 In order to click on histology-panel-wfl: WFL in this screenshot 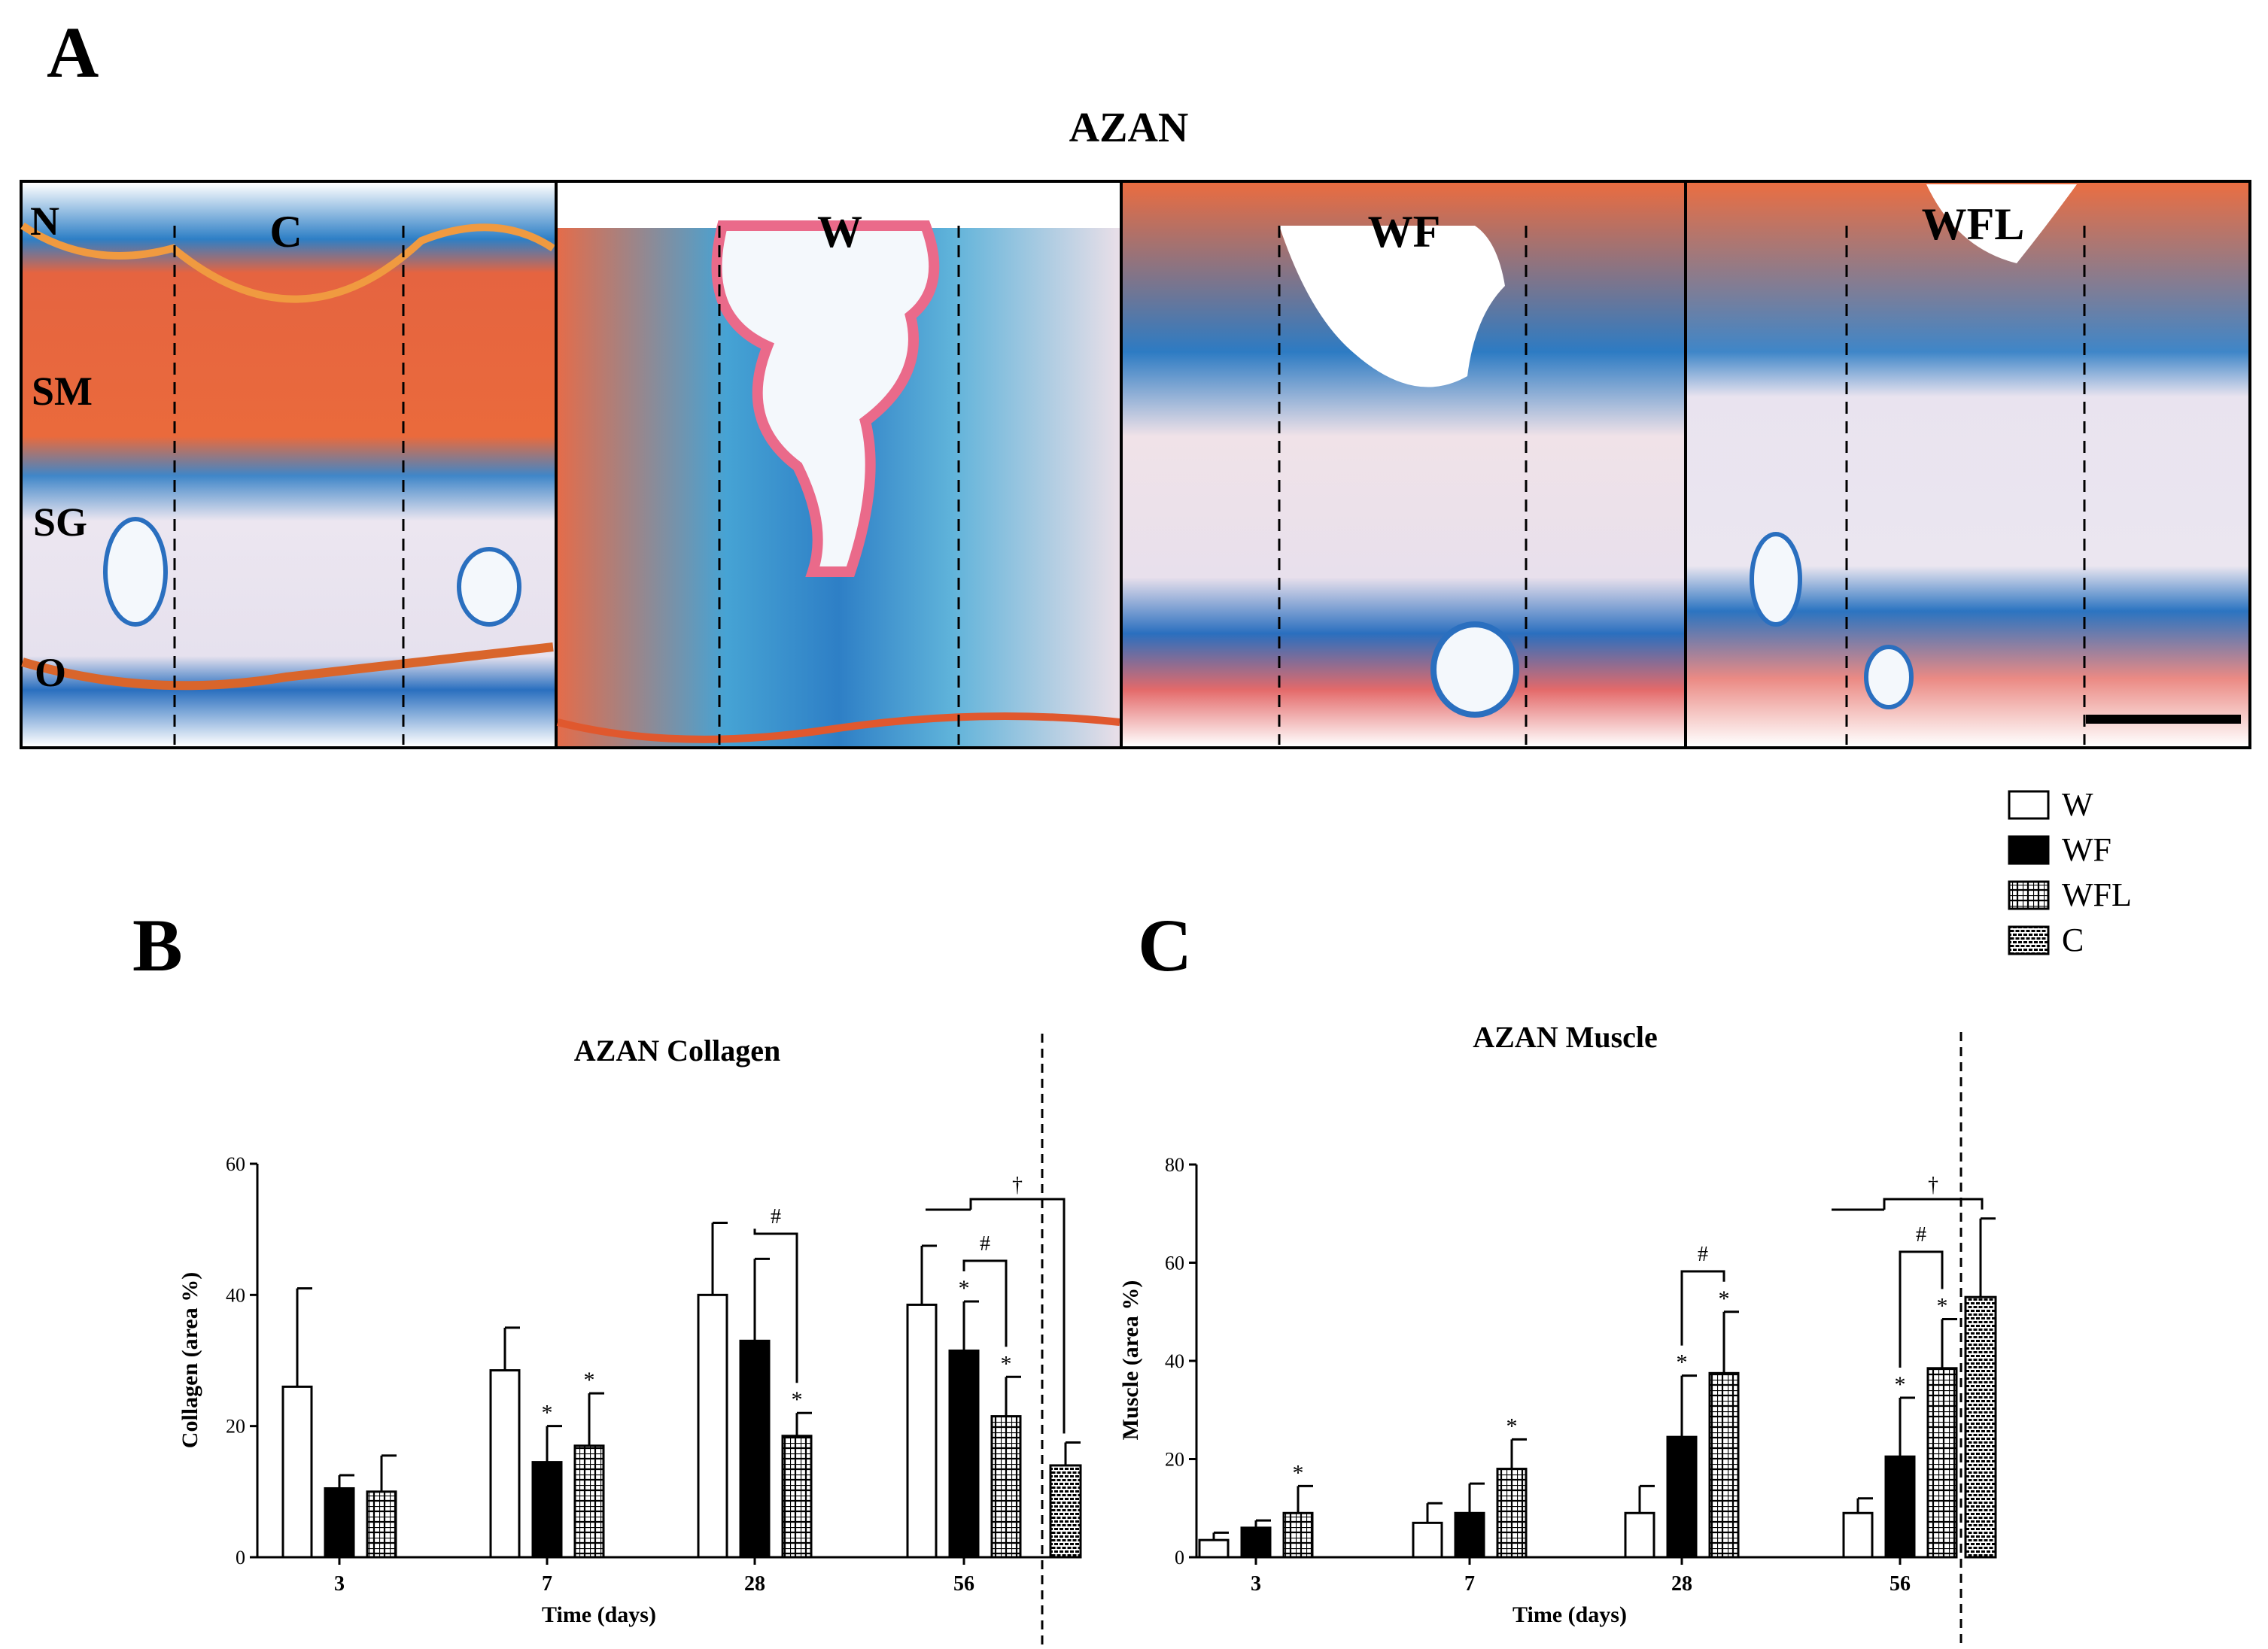, I will do `click(1968, 464)`.